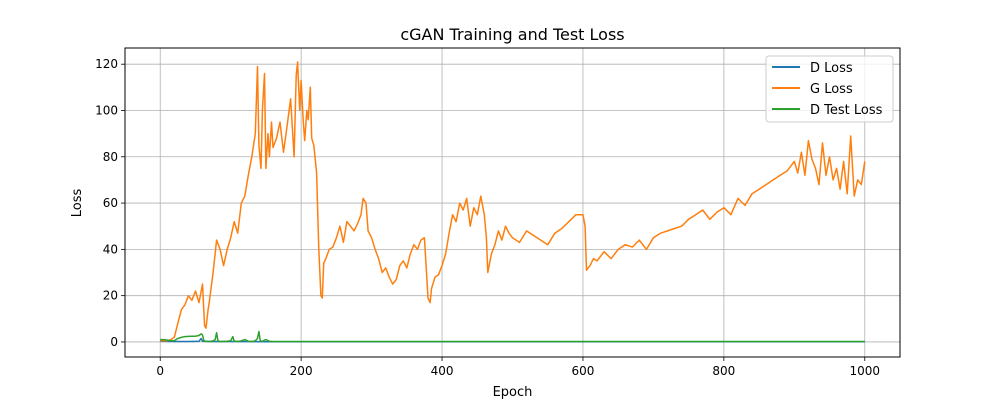 This screenshot has width=1000, height=400. Describe the element at coordinates (583, 371) in the screenshot. I see `x-tick-label: 600` at that location.